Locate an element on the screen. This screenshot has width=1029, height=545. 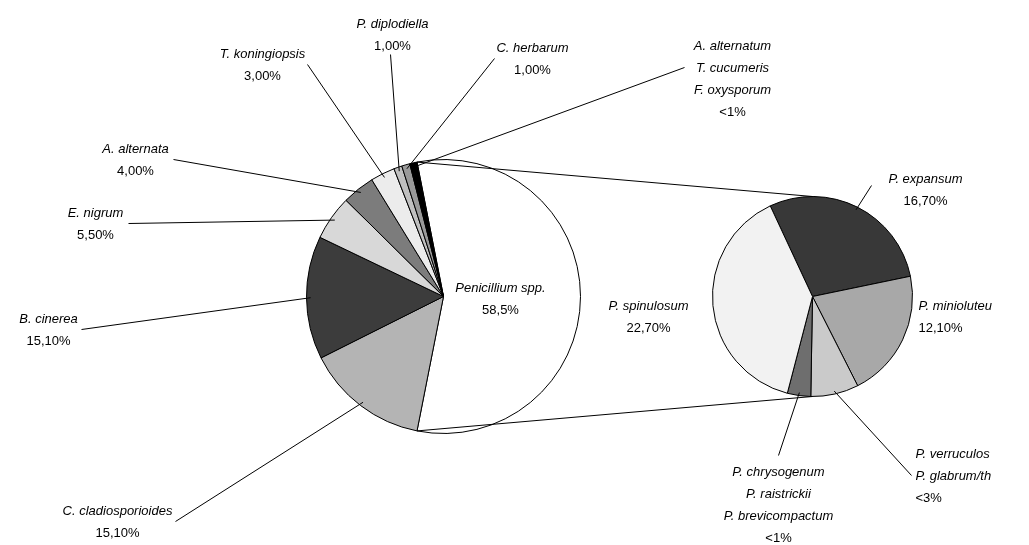
slice-label: P. chrysogenum P. raistrickii P. brevicompactum is located at coordinates (778, 493).